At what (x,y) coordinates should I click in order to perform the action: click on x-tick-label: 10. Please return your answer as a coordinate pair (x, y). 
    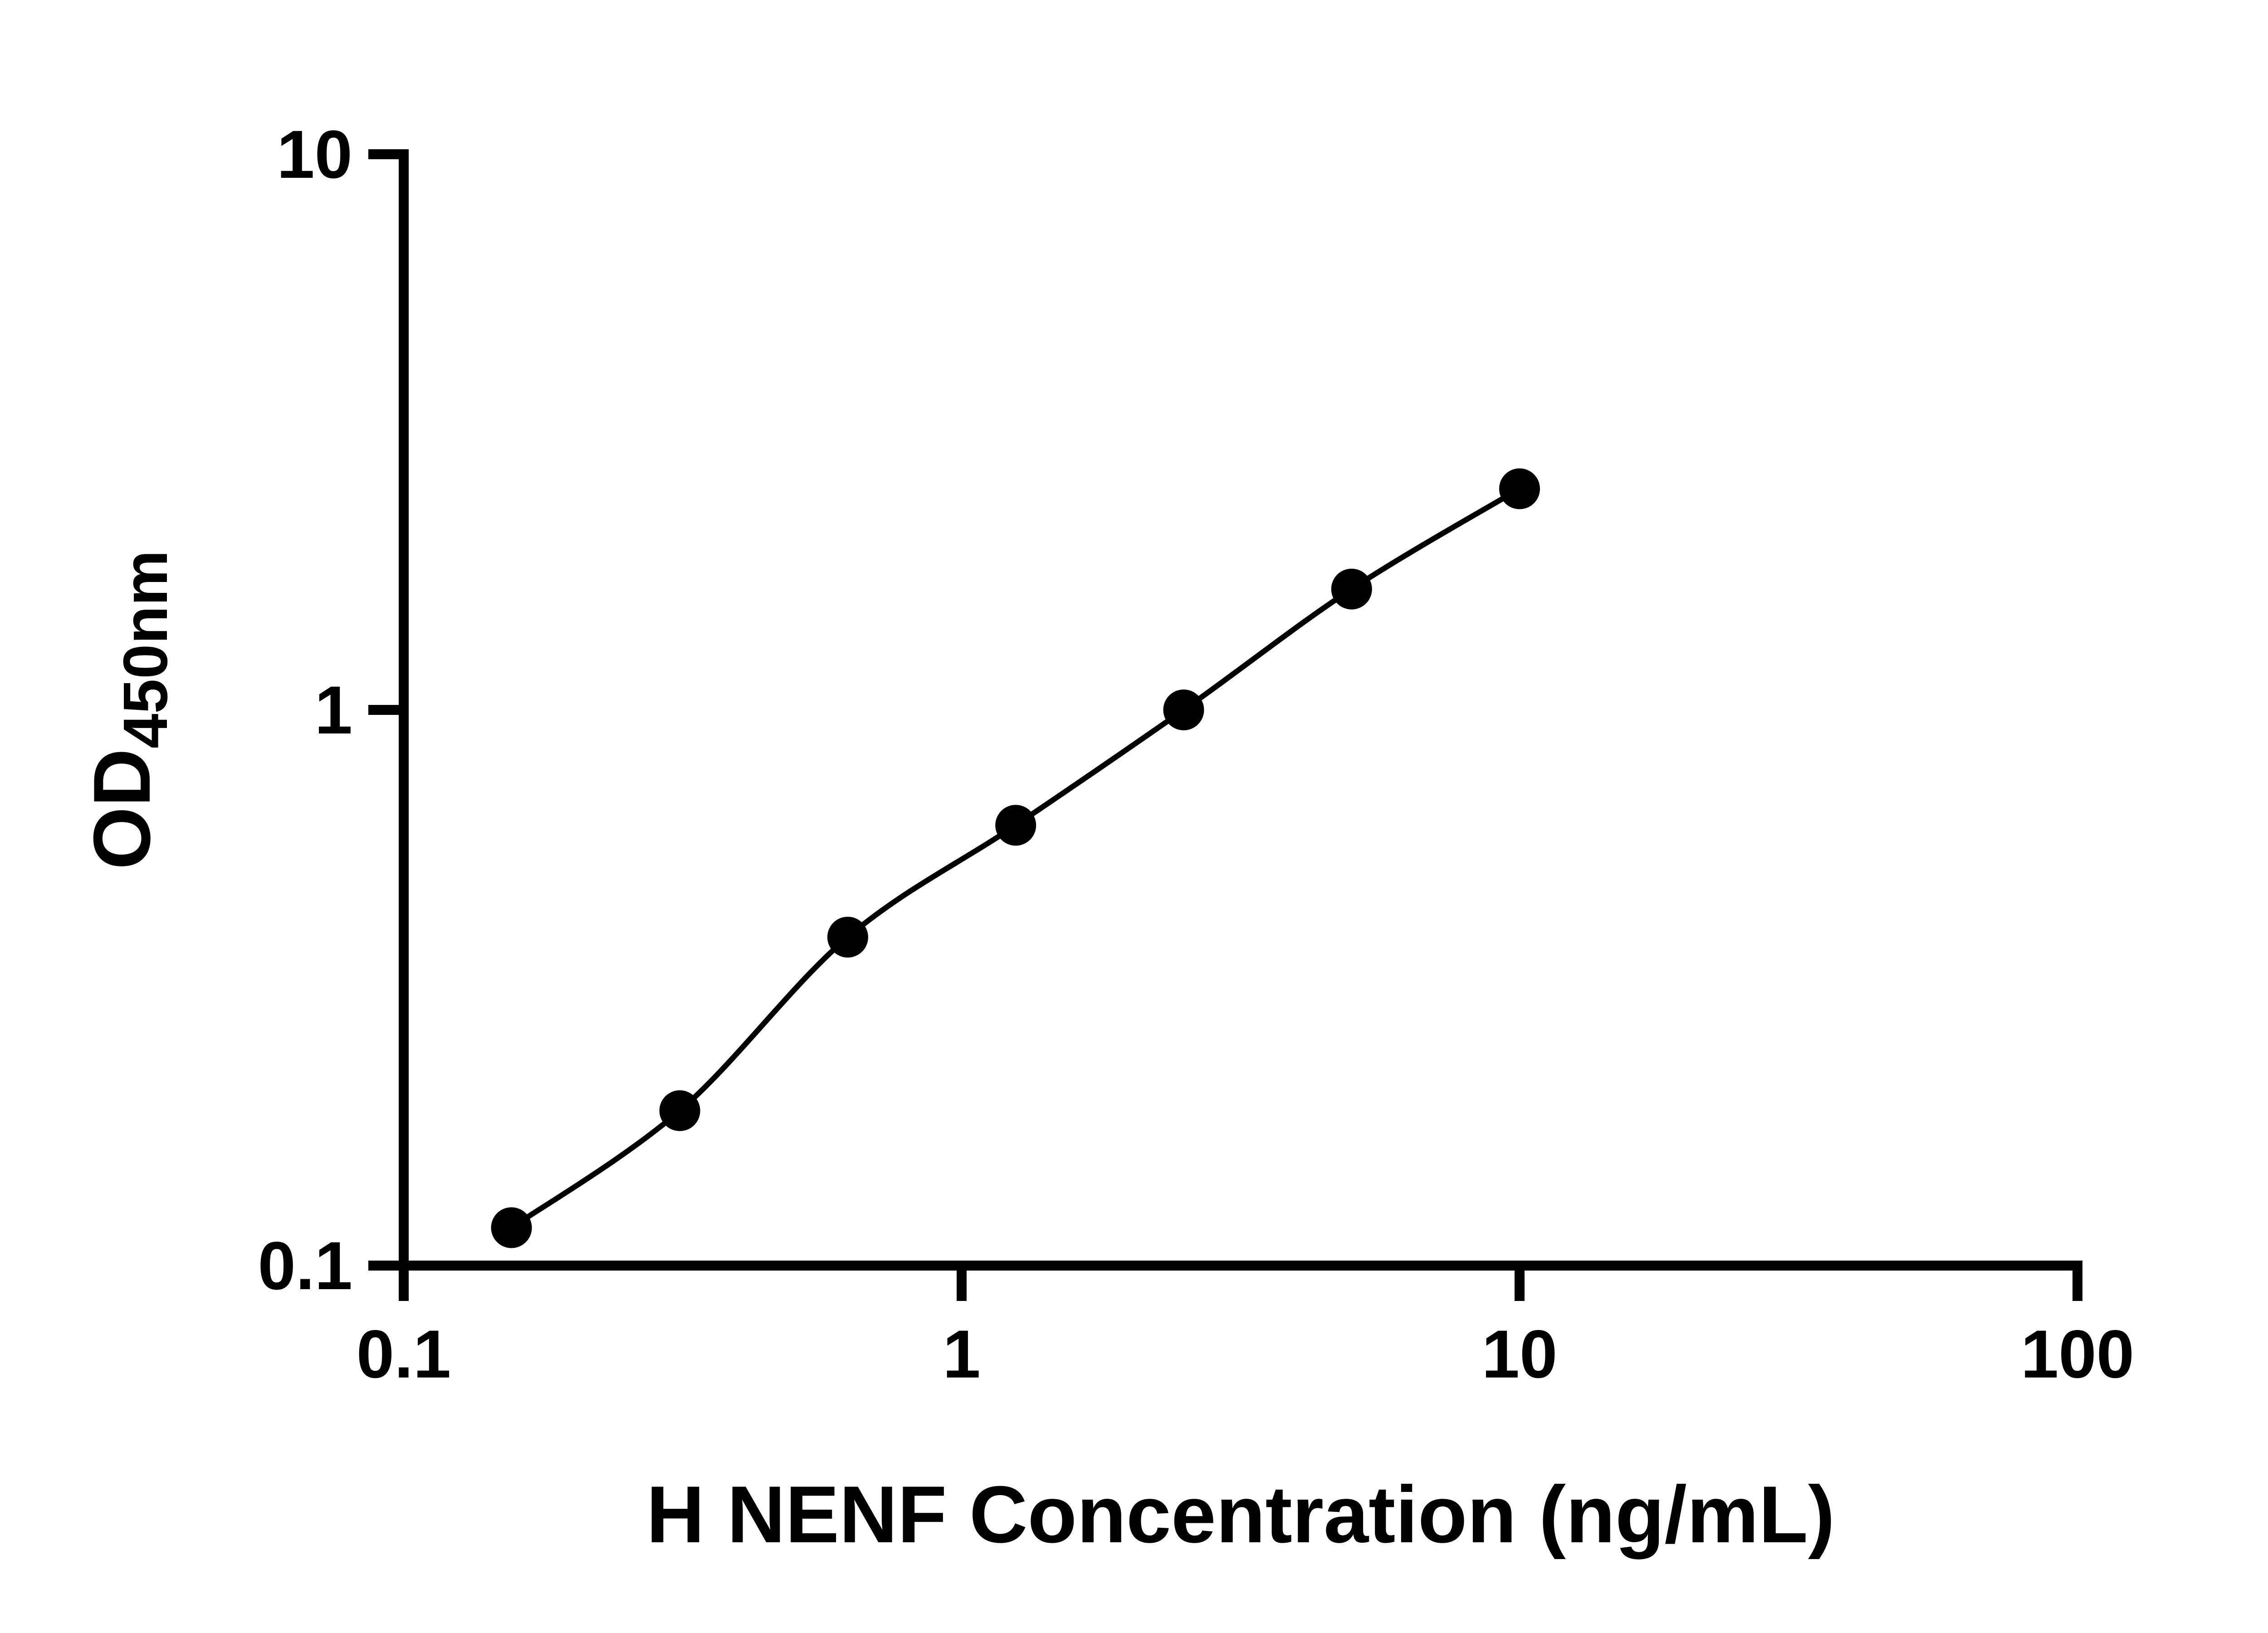
    Looking at the image, I should click on (1520, 1354).